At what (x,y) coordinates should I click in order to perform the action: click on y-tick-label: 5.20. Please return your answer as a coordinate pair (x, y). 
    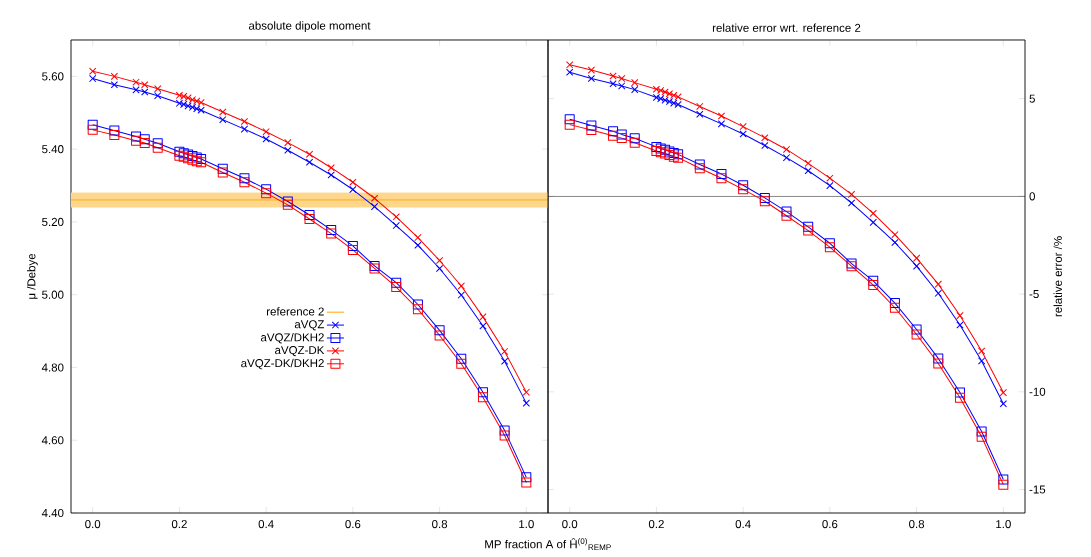
    Looking at the image, I should click on (53, 221).